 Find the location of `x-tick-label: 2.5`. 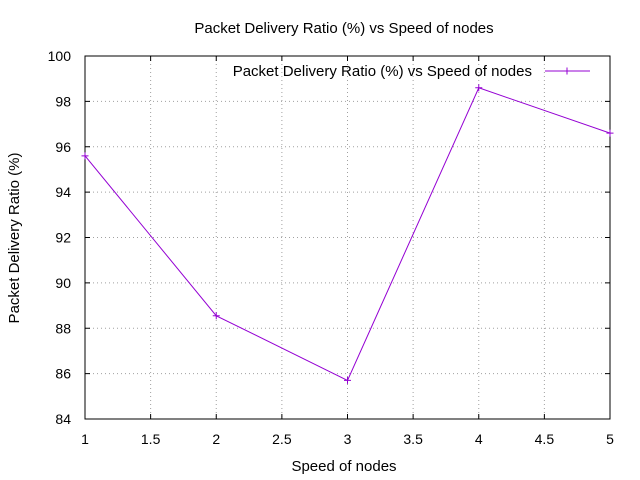

x-tick-label: 2.5 is located at coordinates (282, 439).